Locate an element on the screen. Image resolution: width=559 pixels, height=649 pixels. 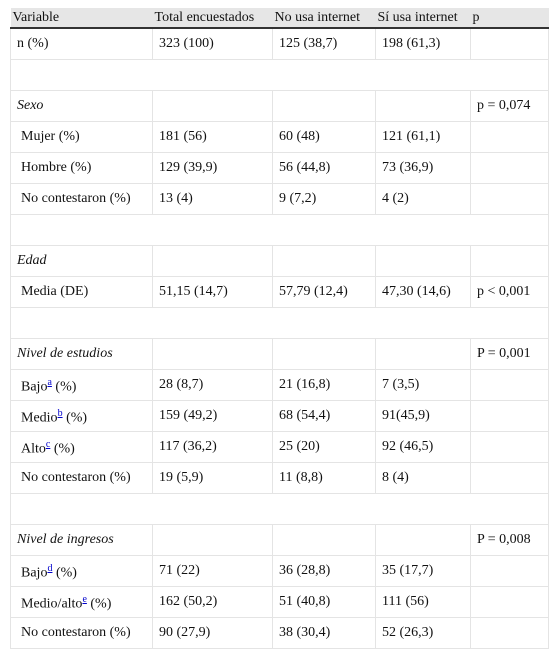
data-row: No contestaron (%) 13 (4) 9 (7,2) 4 (2) is located at coordinates (279, 199).